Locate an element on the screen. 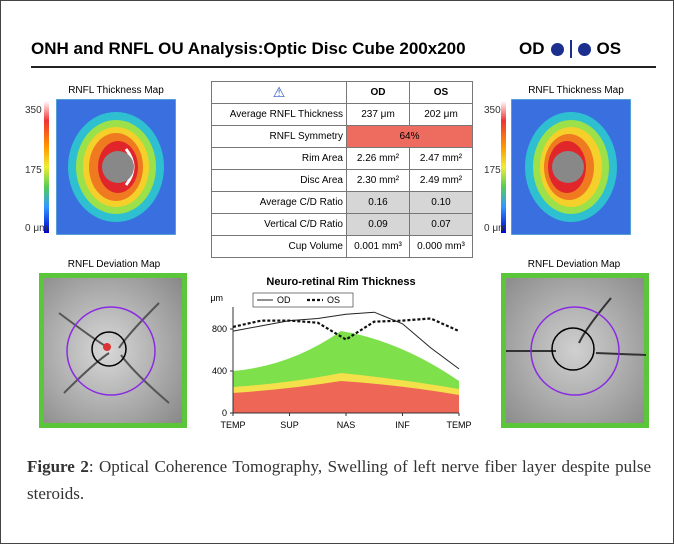 This screenshot has width=674, height=544. value-cell: 2.49 mm² is located at coordinates (441, 180).